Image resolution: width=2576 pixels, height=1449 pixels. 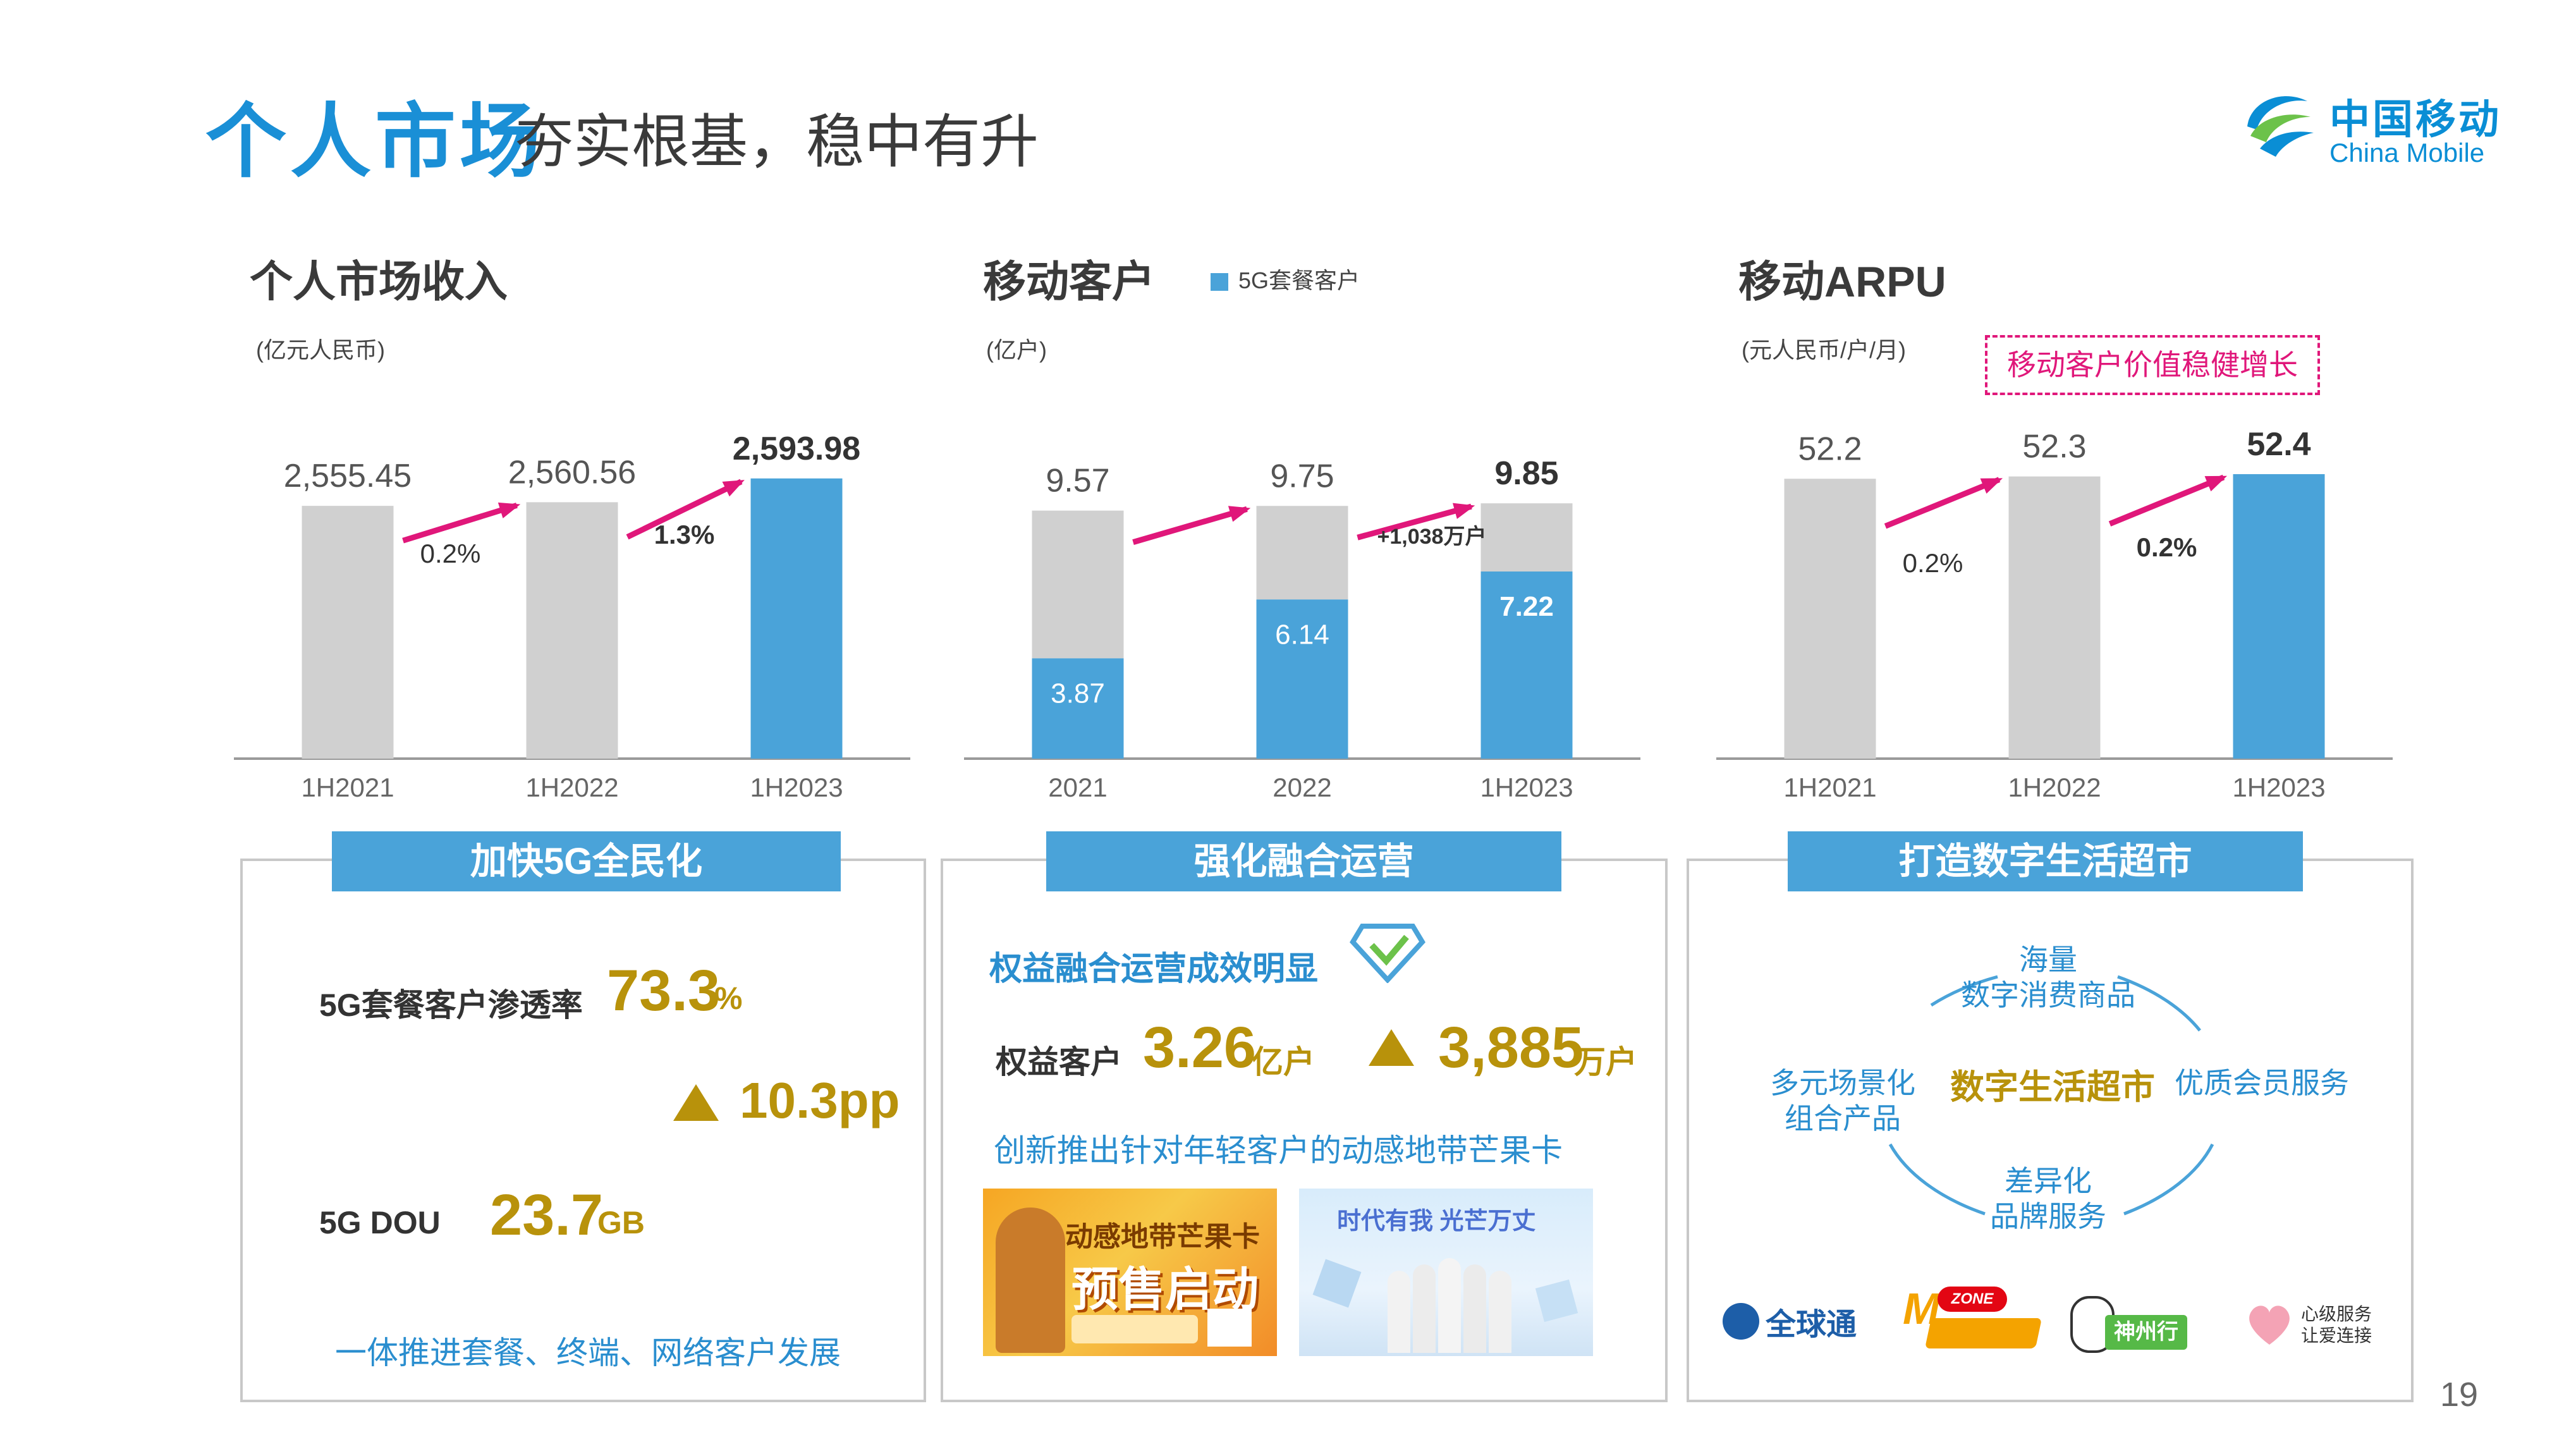 I want to click on x-tick-label: 1H2023, so click(x=1526, y=787).